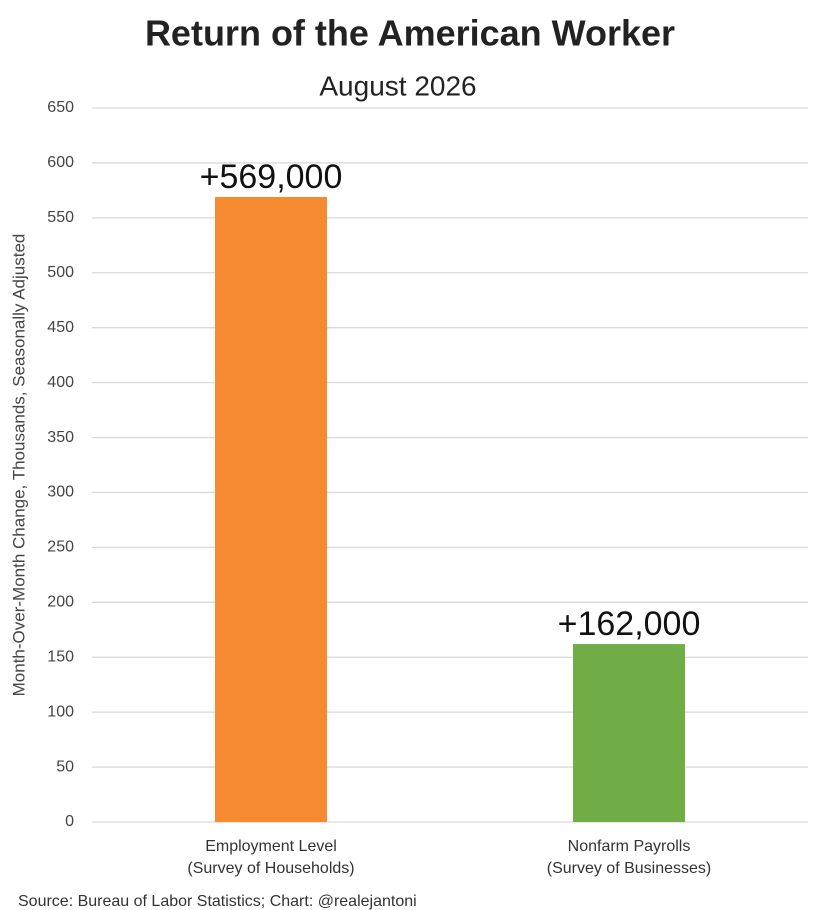  What do you see at coordinates (69, 821) in the screenshot?
I see `y-tick-label: 0` at bounding box center [69, 821].